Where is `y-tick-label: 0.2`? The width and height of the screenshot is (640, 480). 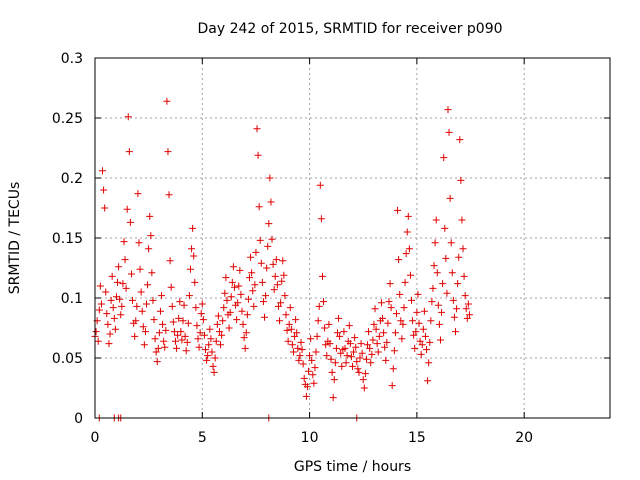 y-tick-label: 0.2 is located at coordinates (72, 179).